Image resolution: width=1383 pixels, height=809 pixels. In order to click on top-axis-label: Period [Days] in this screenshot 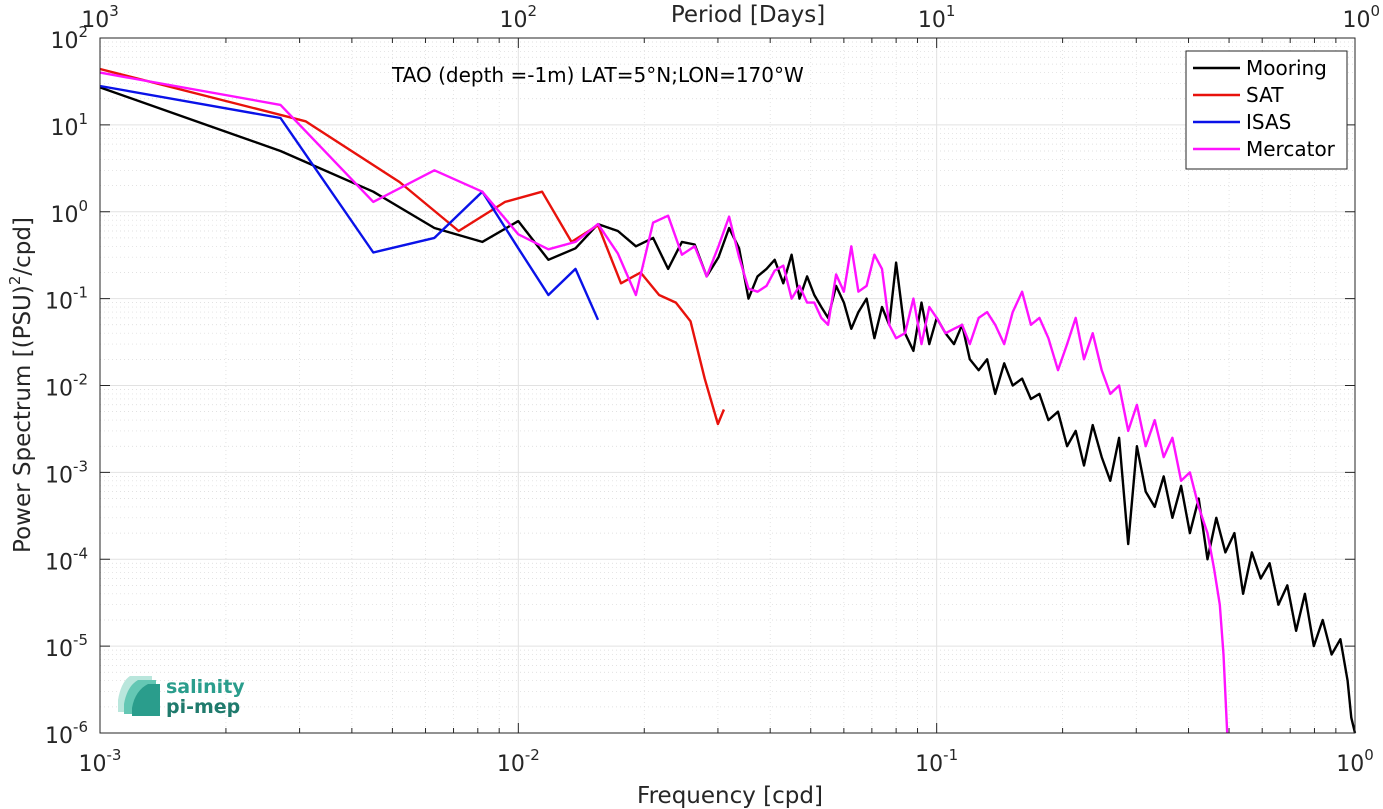, I will do `click(748, 15)`.